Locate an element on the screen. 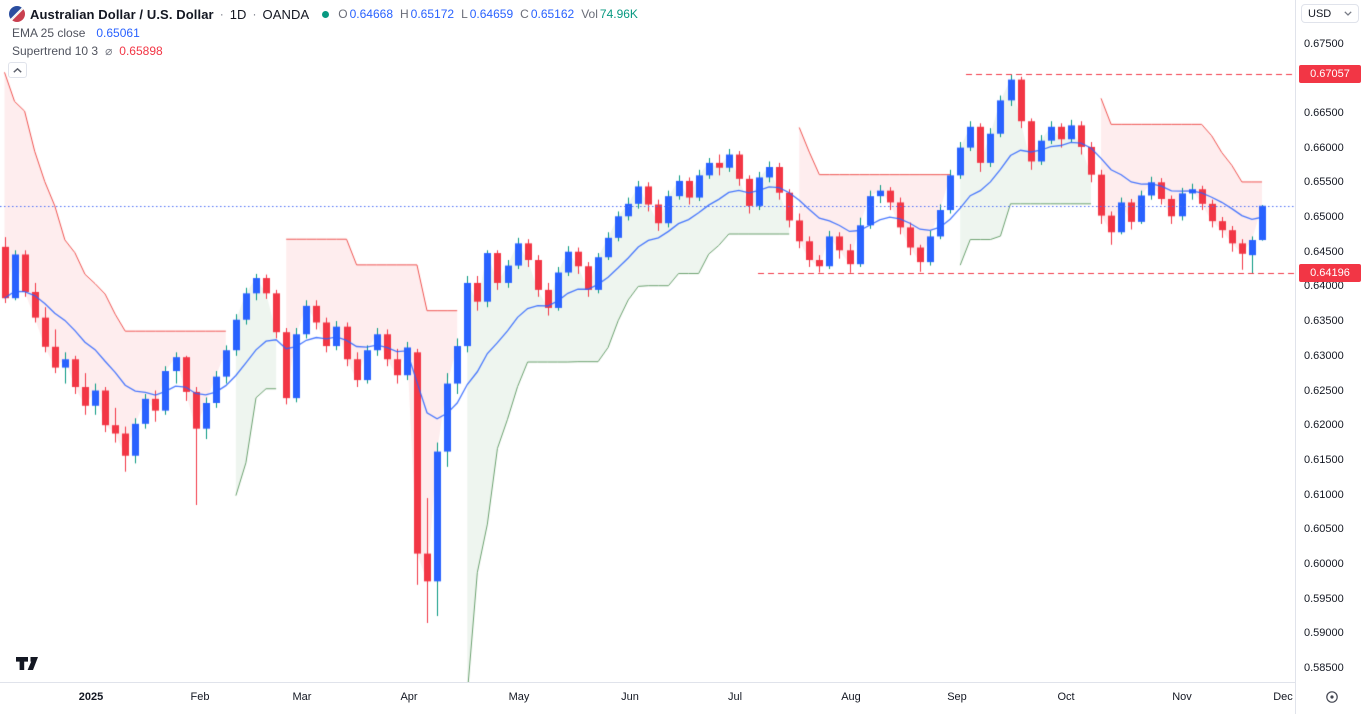 This screenshot has height=714, width=1366. price-tick-label: 0.59000 is located at coordinates (1324, 633).